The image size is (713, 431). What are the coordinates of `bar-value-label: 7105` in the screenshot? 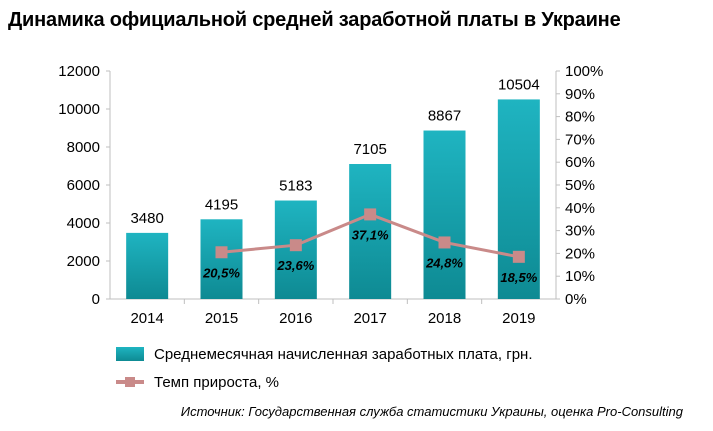 It's located at (369, 149).